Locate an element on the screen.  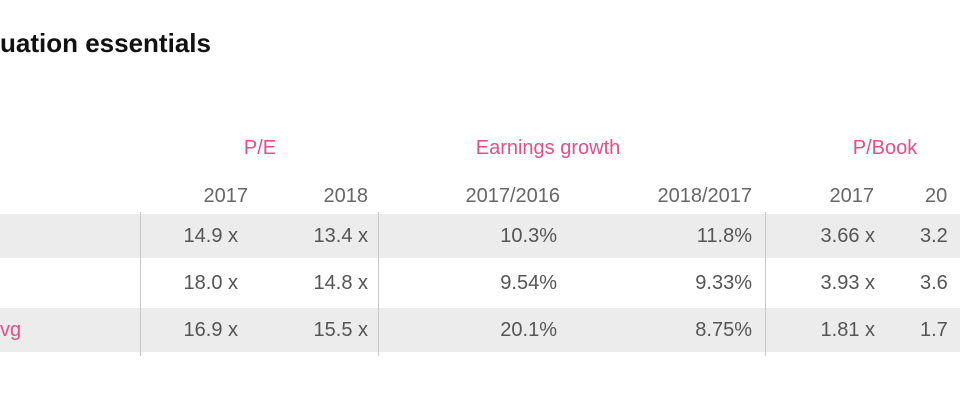
table-cell: 10.3% is located at coordinates (528, 236).